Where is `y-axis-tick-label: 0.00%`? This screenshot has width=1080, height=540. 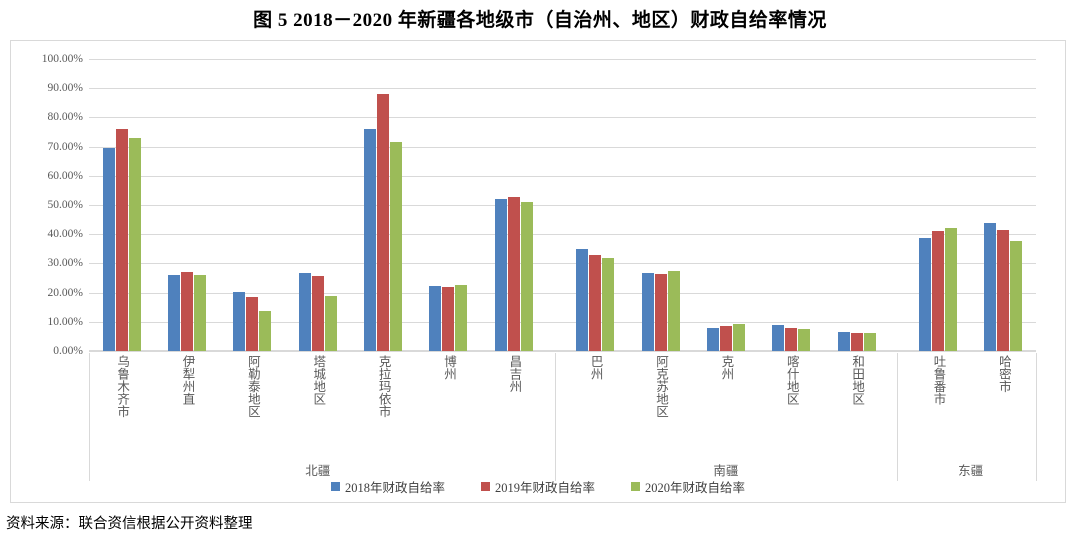
y-axis-tick-label: 0.00% is located at coordinates (68, 351).